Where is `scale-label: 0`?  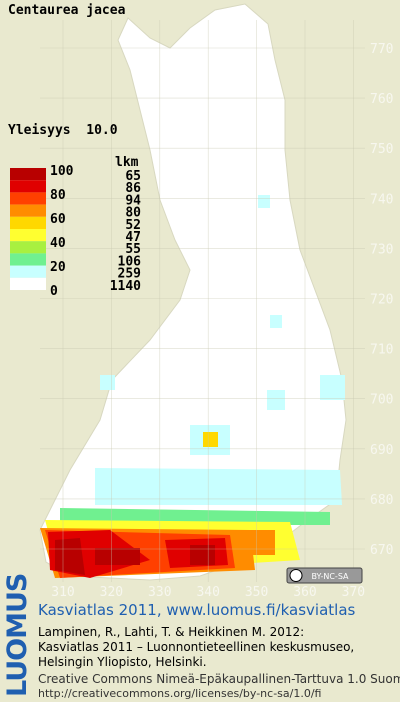 scale-label: 0 is located at coordinates (54, 291).